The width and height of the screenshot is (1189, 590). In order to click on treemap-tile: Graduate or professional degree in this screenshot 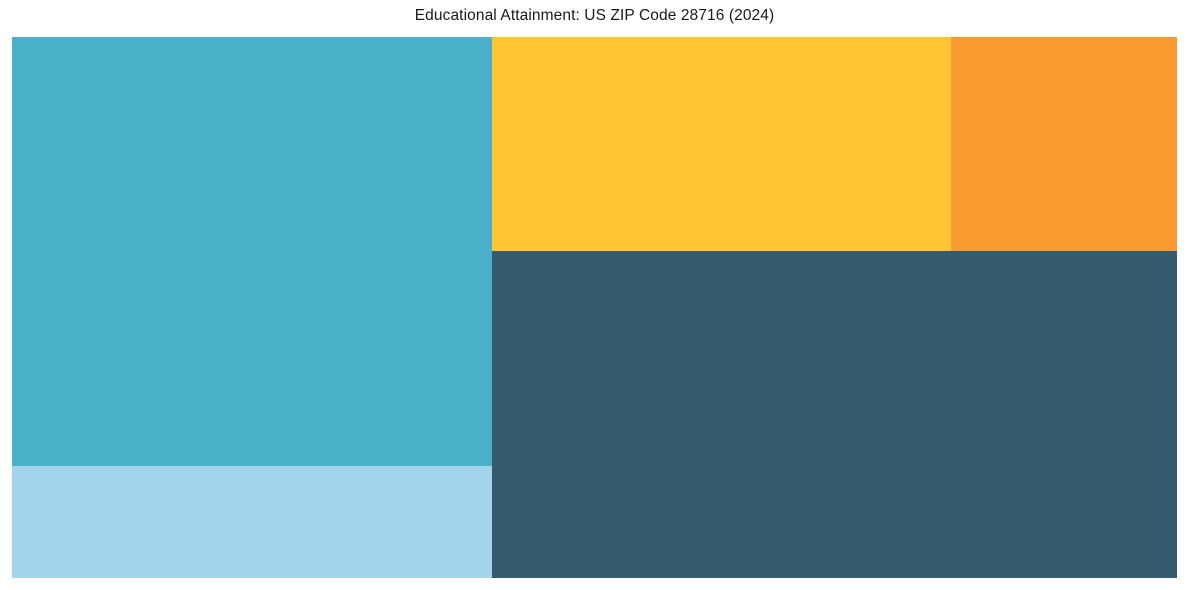, I will do `click(1064, 144)`.